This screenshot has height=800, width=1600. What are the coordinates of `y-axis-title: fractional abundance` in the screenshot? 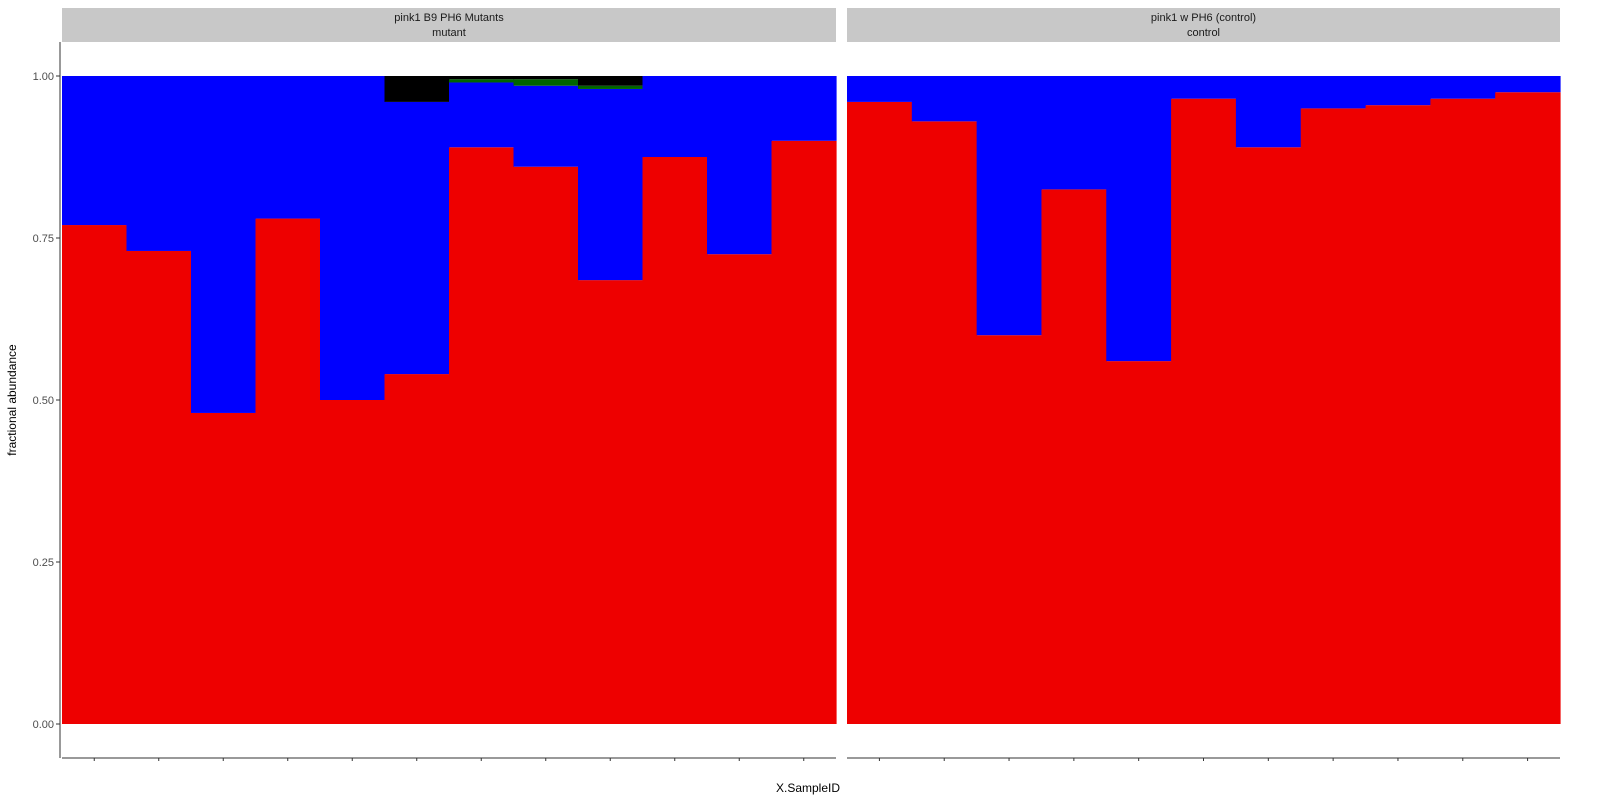 It's located at (12, 400).